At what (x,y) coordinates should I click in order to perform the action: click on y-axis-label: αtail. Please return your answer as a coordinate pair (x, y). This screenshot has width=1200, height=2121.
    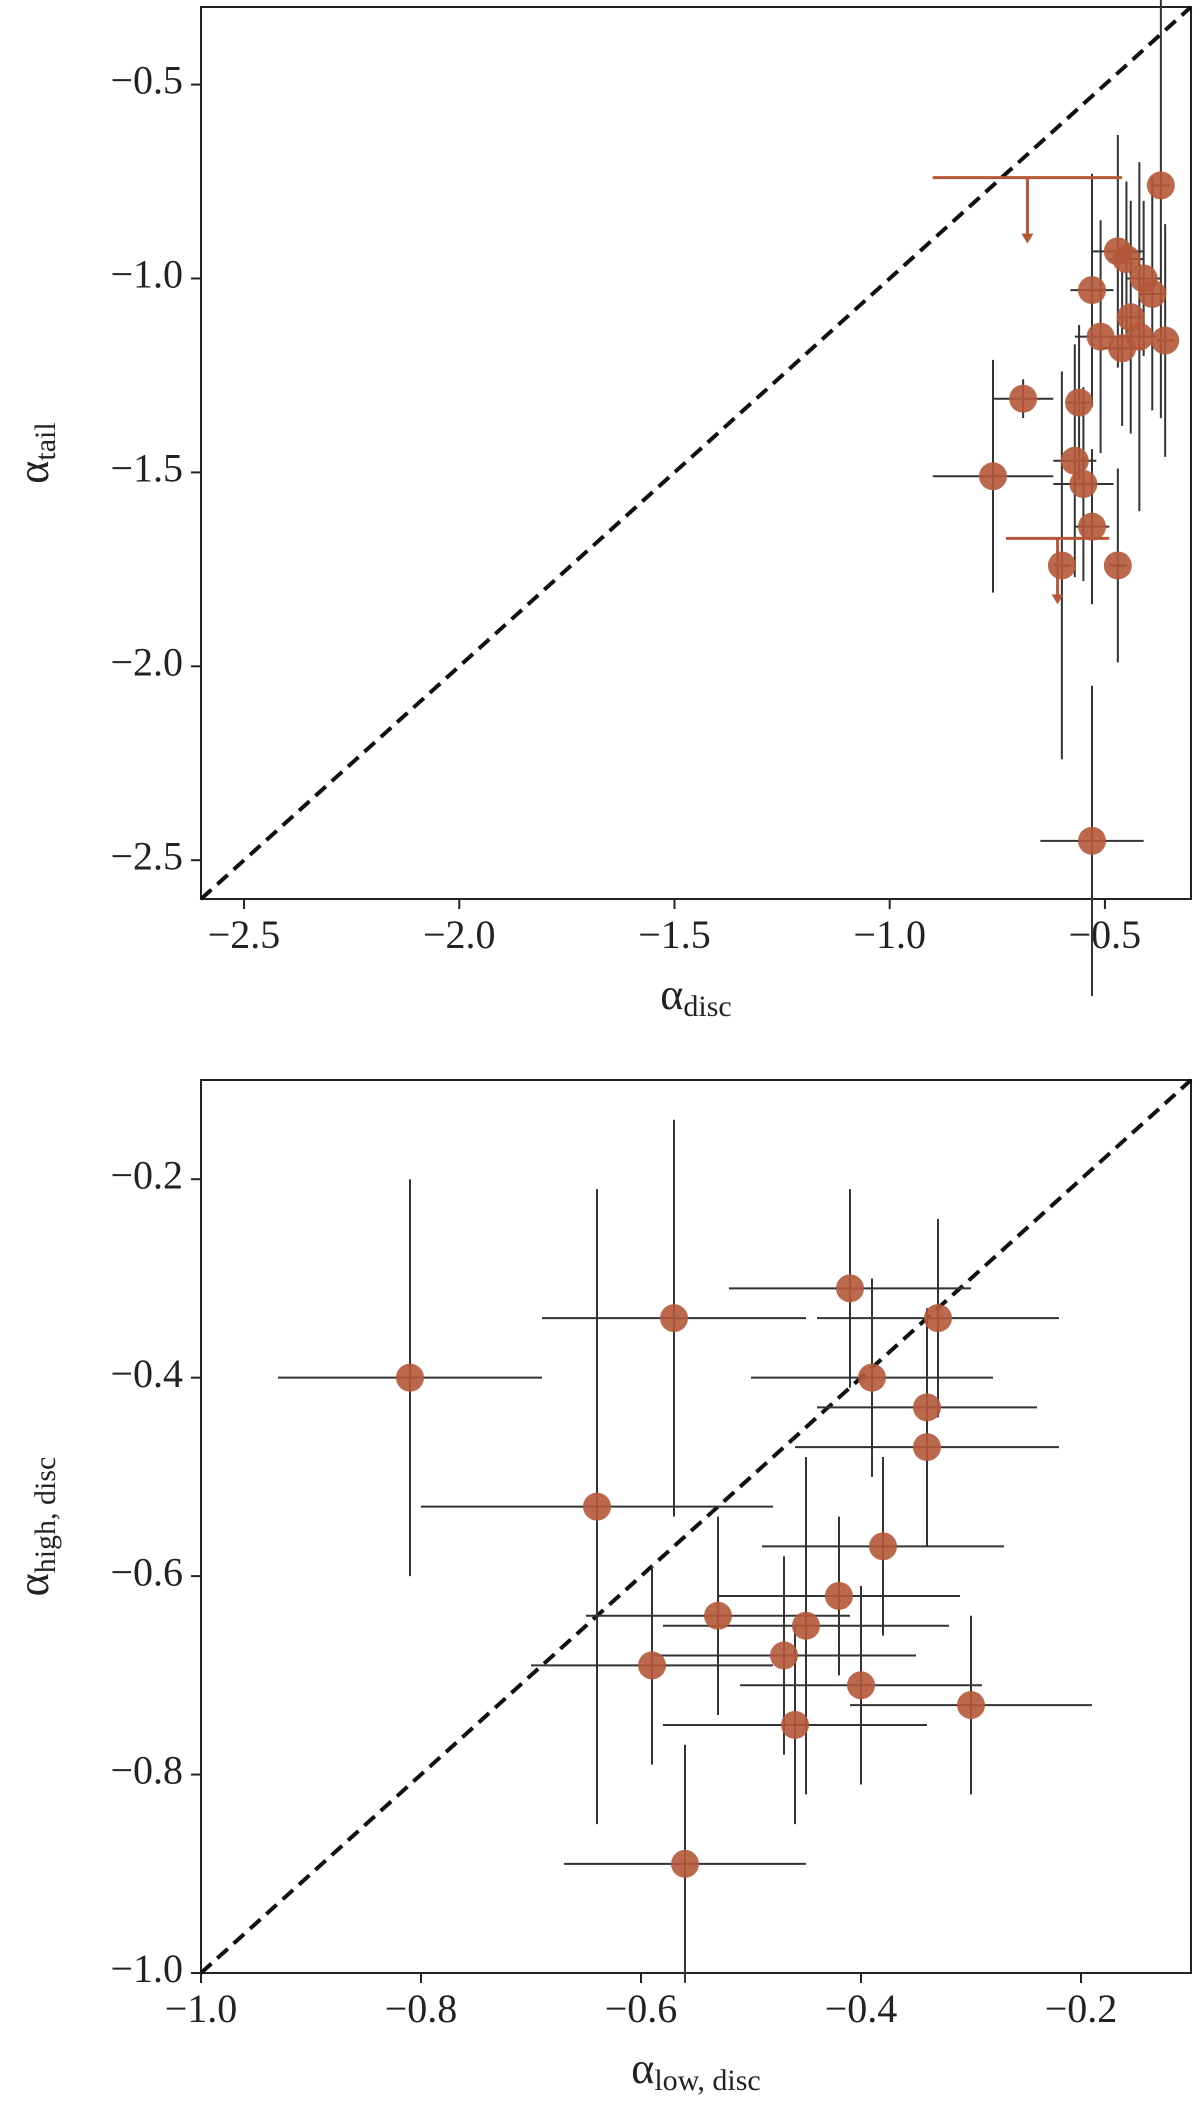
    Looking at the image, I should click on (35, 452).